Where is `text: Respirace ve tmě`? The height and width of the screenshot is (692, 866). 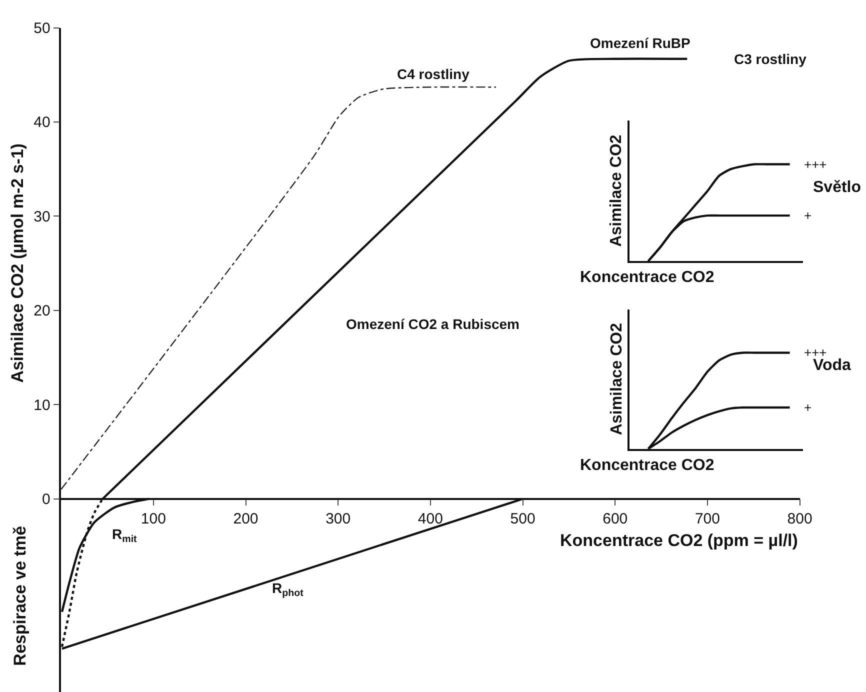 text: Respirace ve tmě is located at coordinates (20, 596).